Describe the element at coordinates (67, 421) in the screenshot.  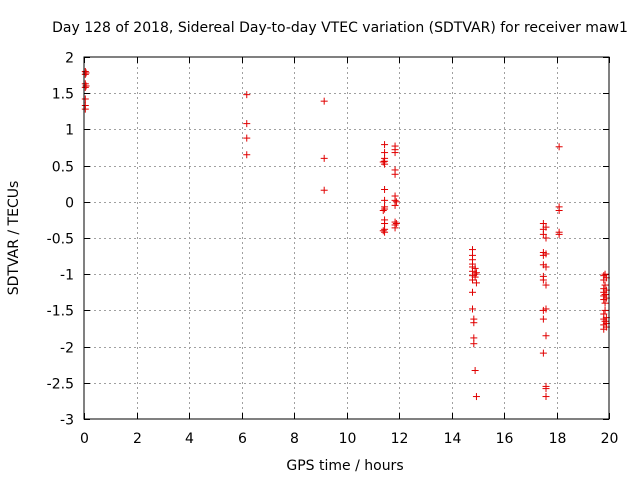
I see `y-tick-label: -3` at that location.